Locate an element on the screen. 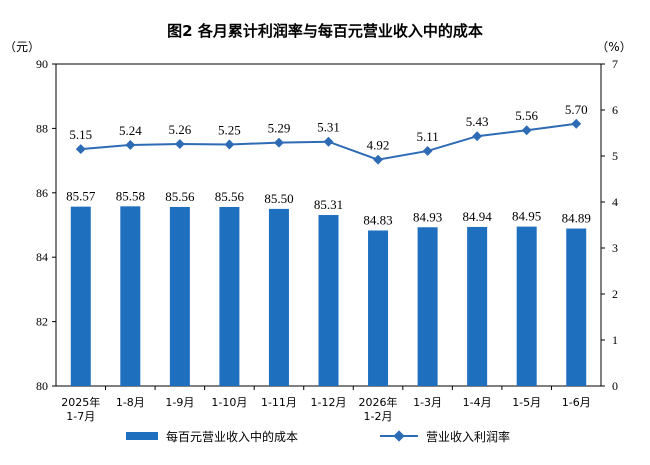  x-tick-label: 1-2月 is located at coordinates (378, 416).